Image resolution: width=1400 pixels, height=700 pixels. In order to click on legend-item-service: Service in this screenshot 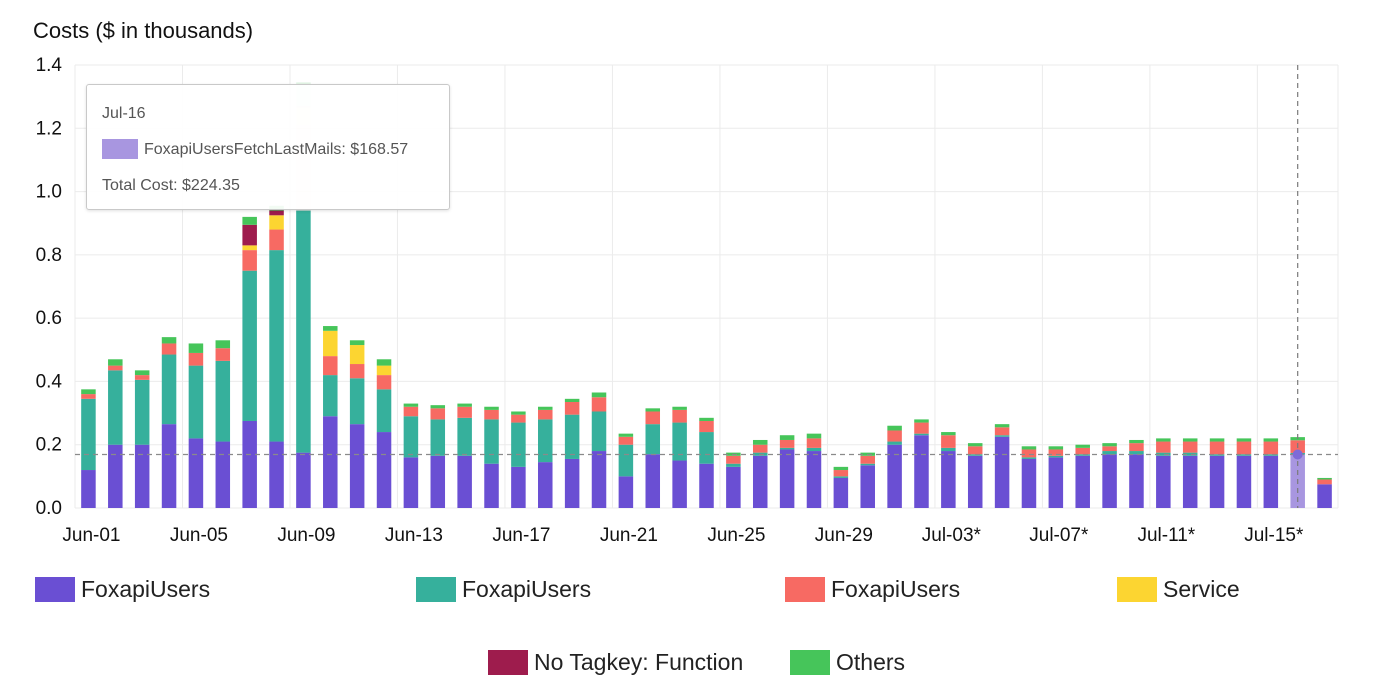, I will do `click(1178, 589)`.